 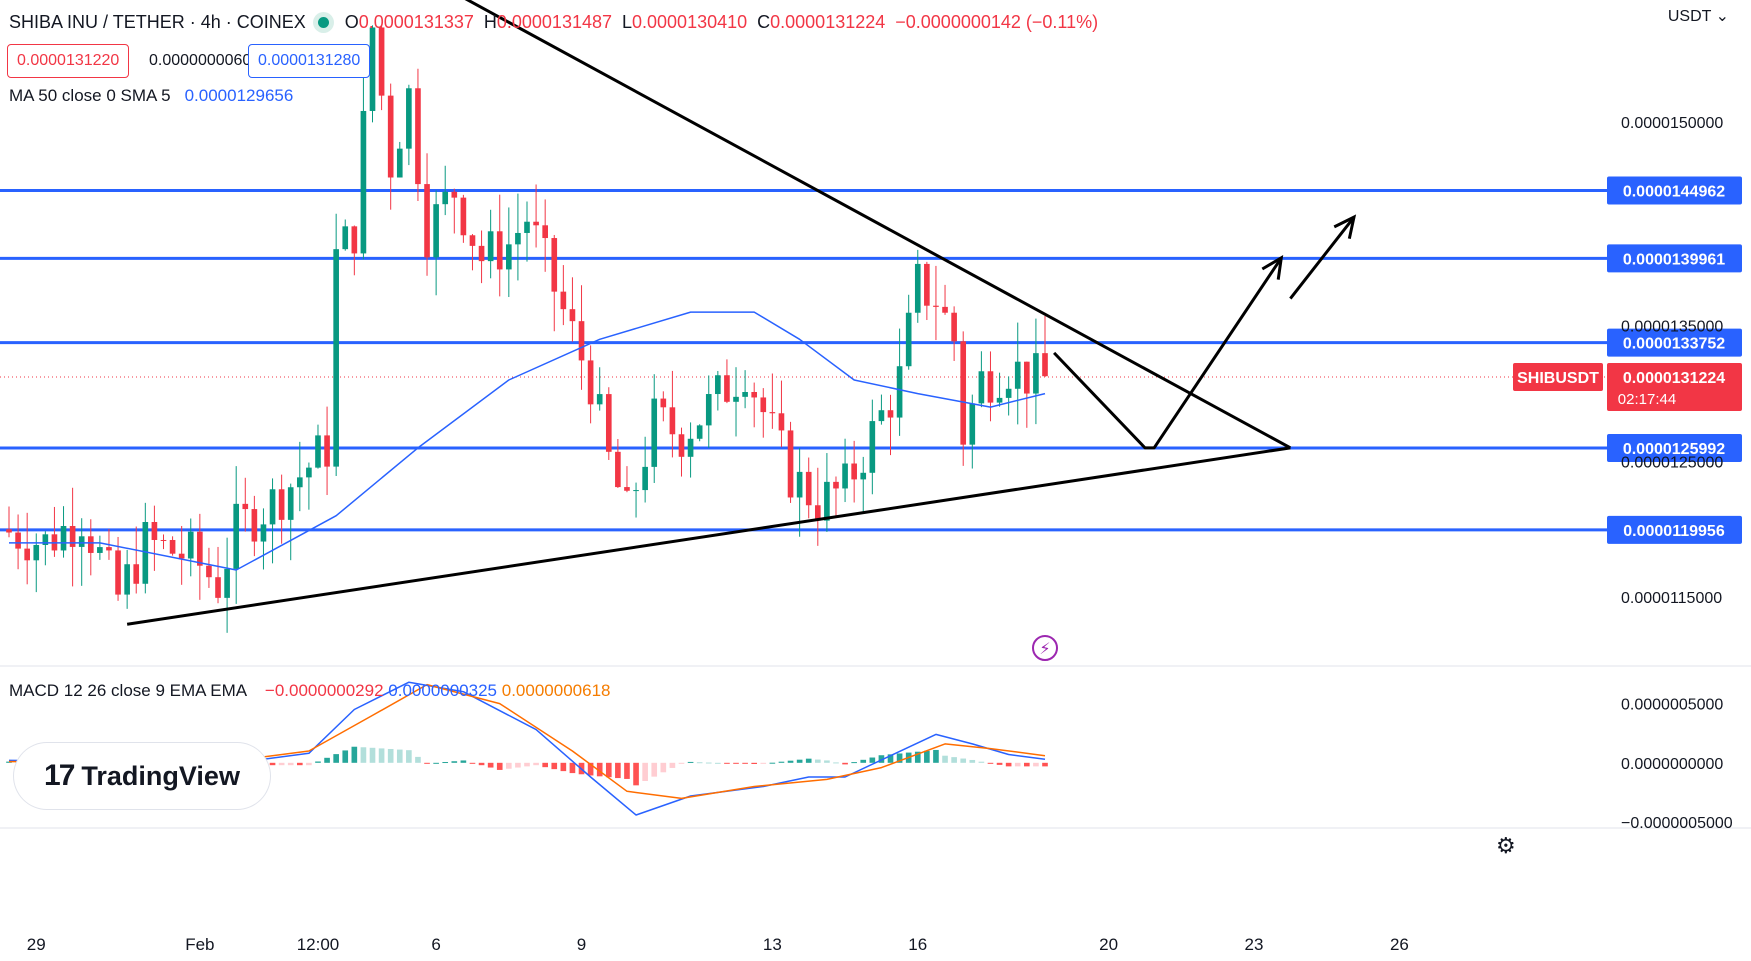 I want to click on level-price-tag, so click(x=1674, y=258).